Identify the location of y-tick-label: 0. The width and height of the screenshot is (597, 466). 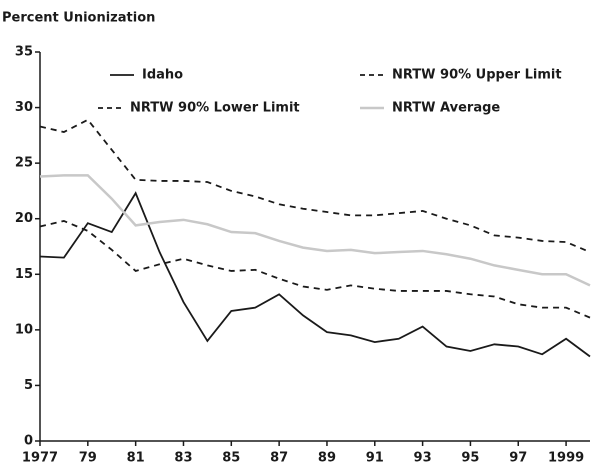
(28, 441).